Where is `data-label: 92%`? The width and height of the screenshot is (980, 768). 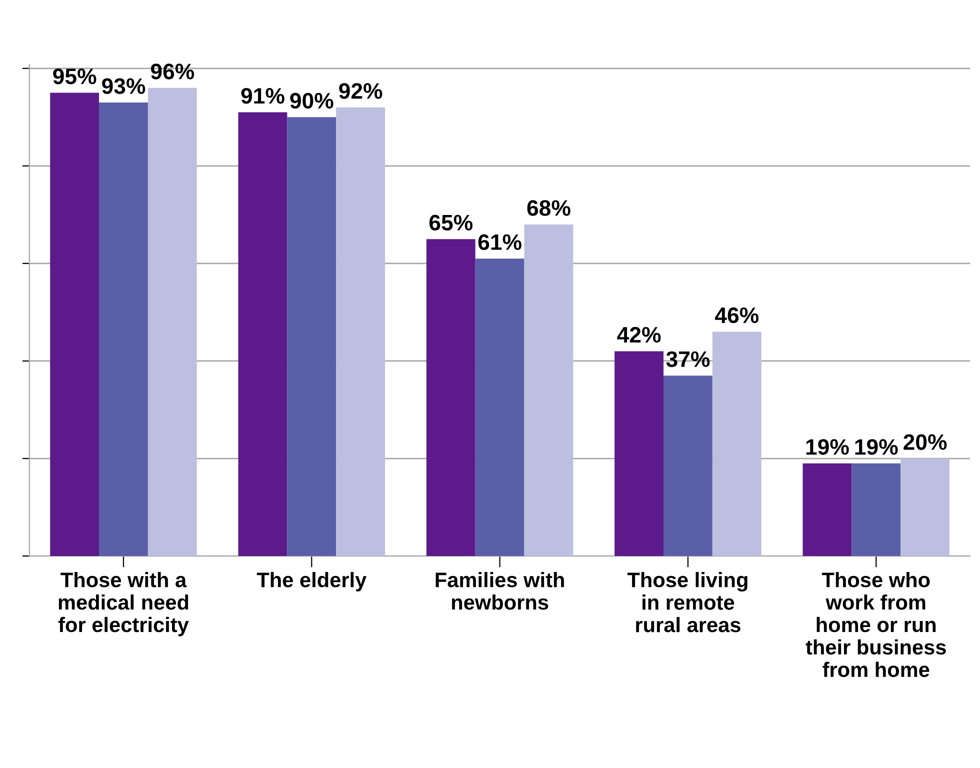 data-label: 92% is located at coordinates (360, 91).